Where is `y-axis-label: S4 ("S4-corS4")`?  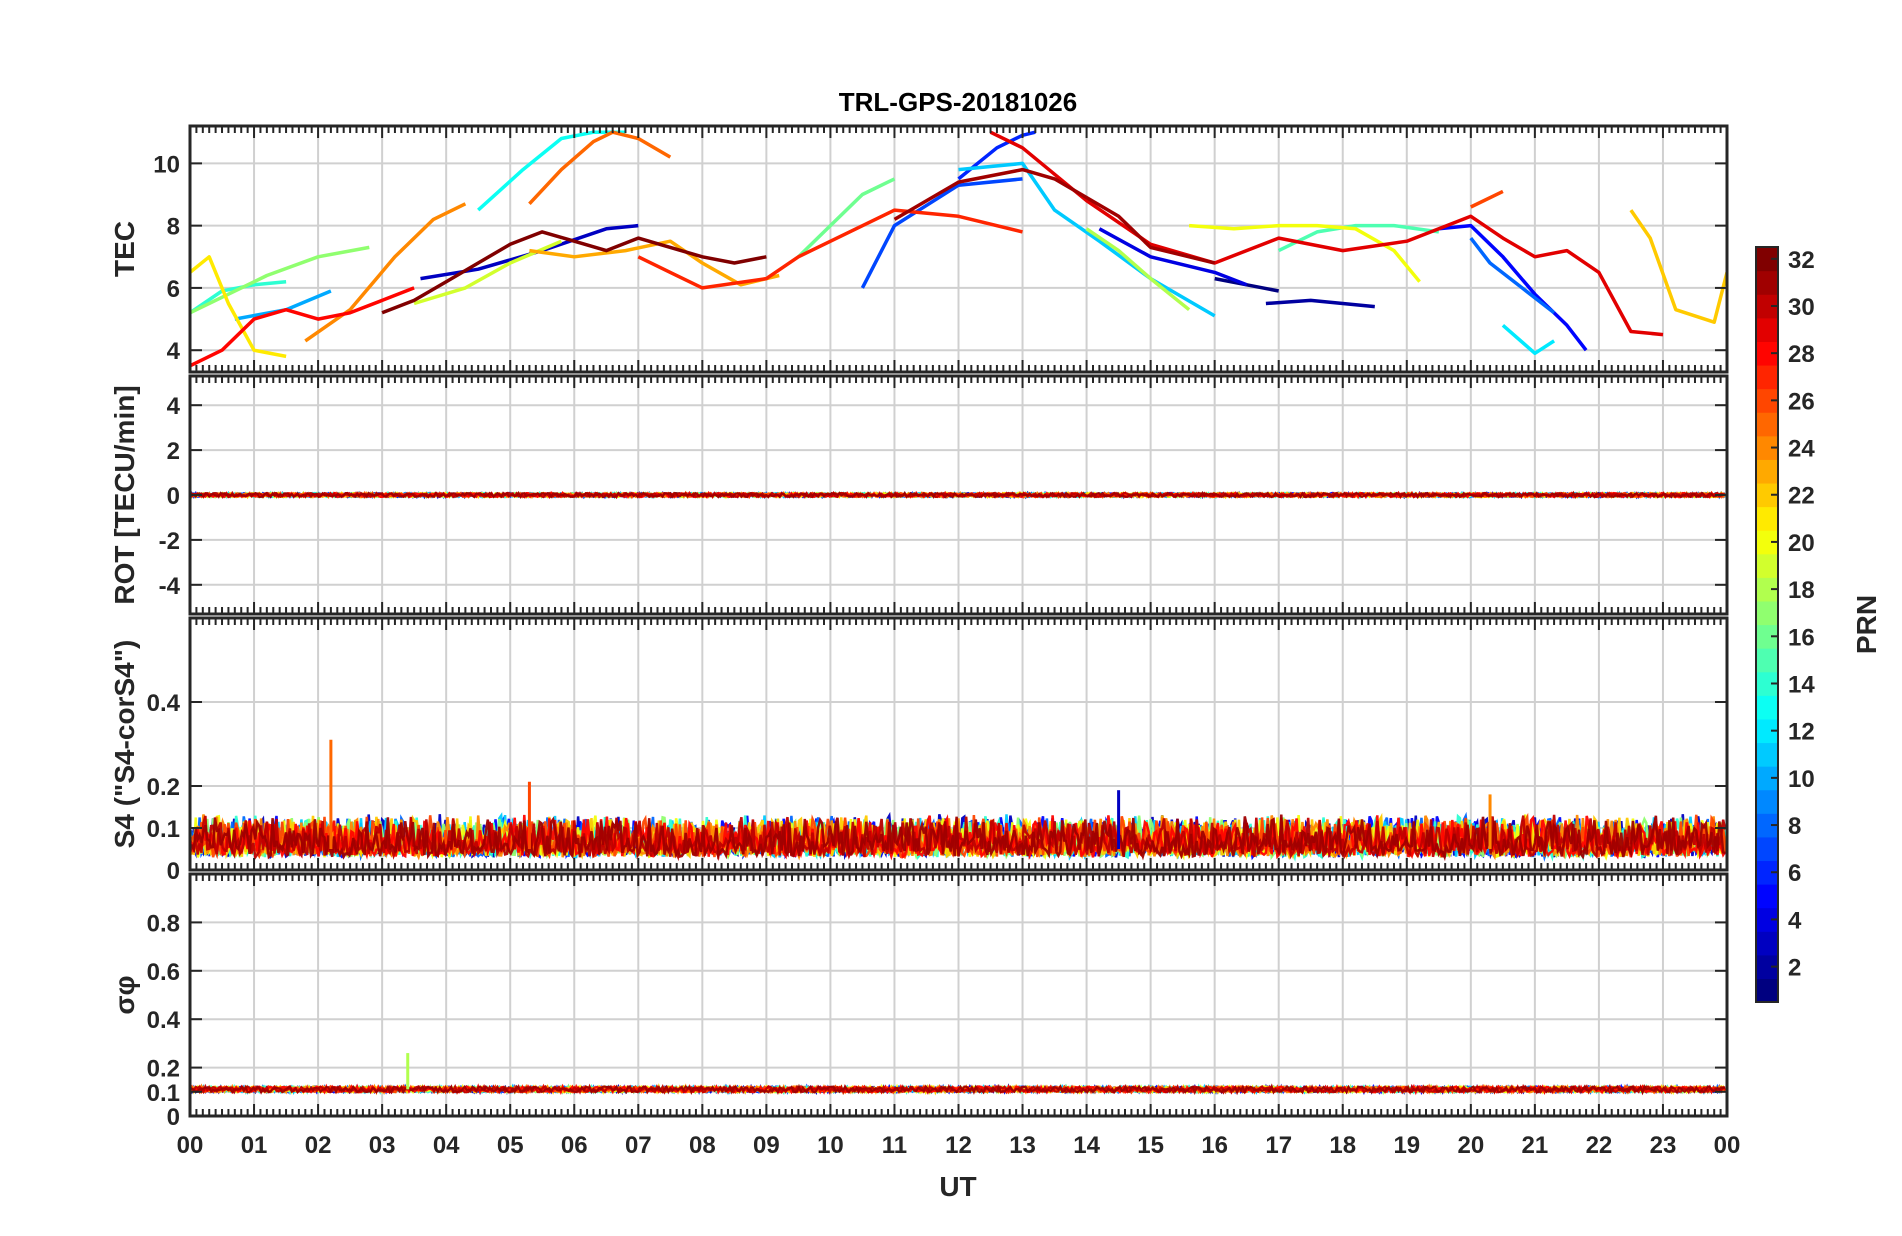 y-axis-label: S4 ("S4-corS4") is located at coordinates (124, 744).